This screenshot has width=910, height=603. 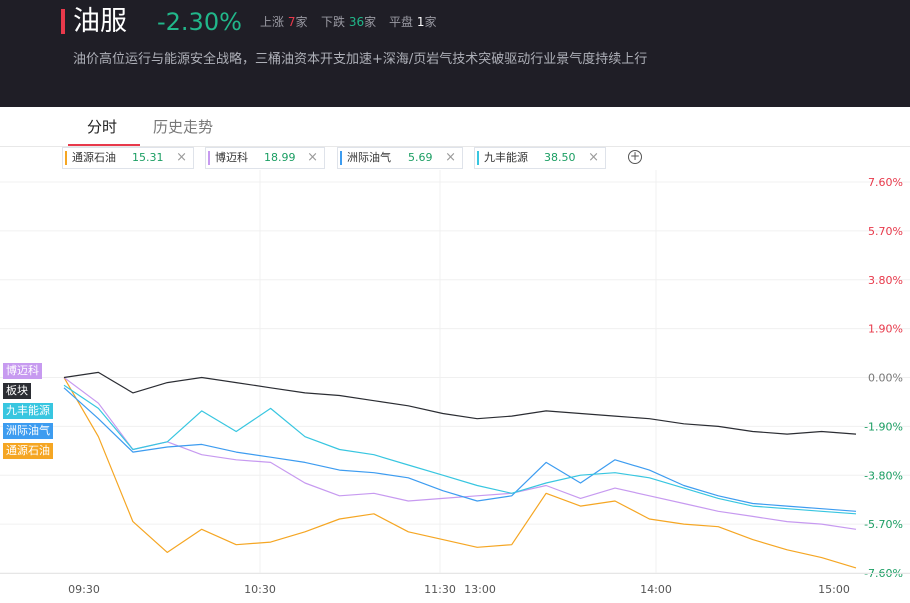 What do you see at coordinates (455, 127) in the screenshot?
I see `tab-bar: 分时 历史走势` at bounding box center [455, 127].